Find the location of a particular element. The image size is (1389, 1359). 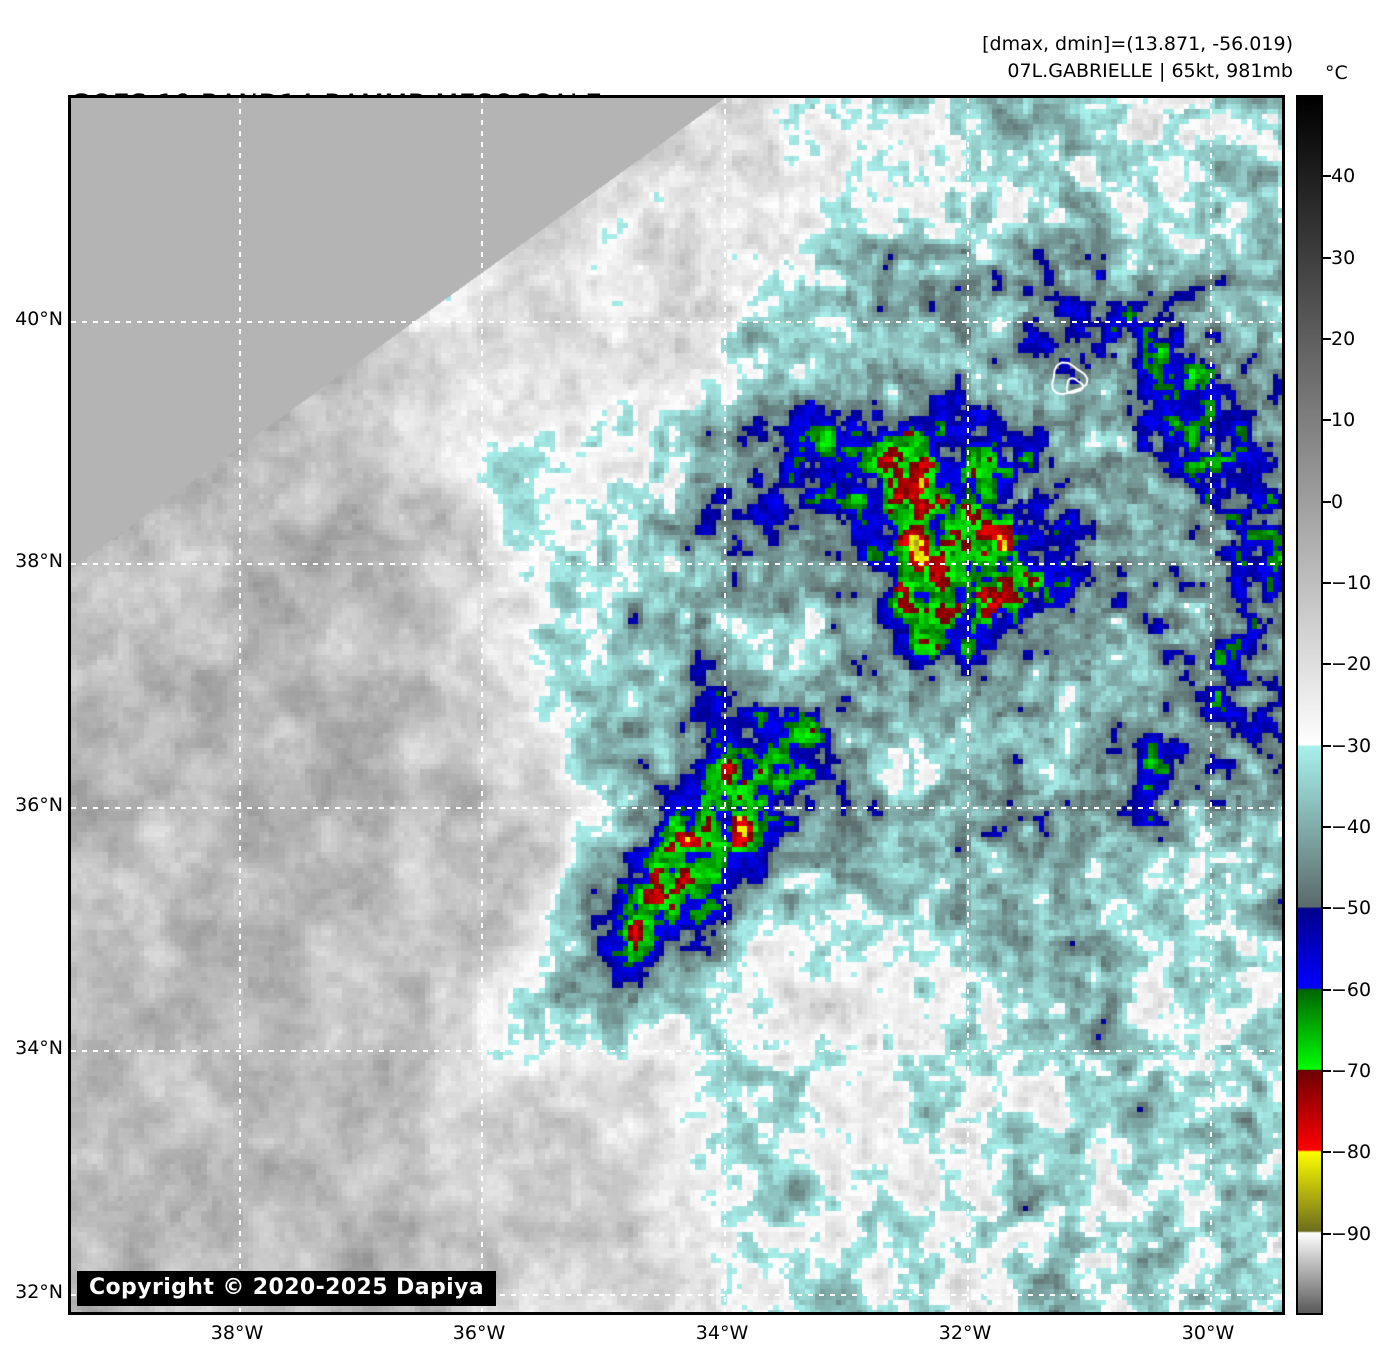

colorbar-tick-label: −80 is located at coordinates (1351, 1152).